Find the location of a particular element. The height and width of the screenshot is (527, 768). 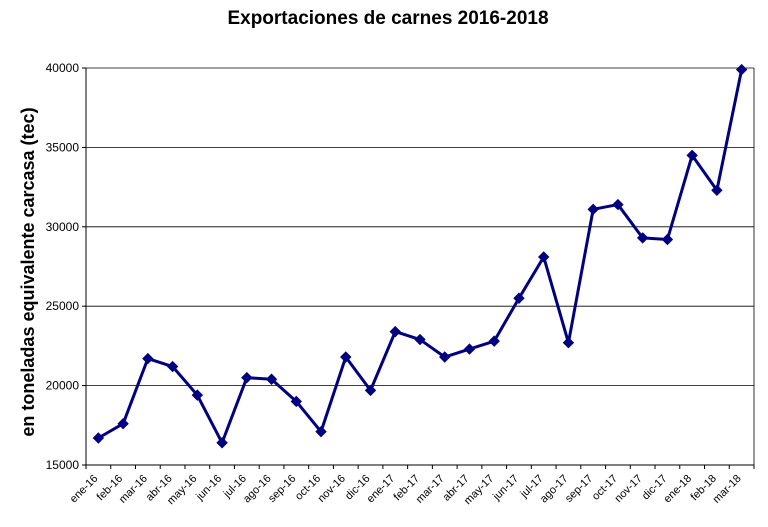

x-tick-label: sep-16 is located at coordinates (282, 489).